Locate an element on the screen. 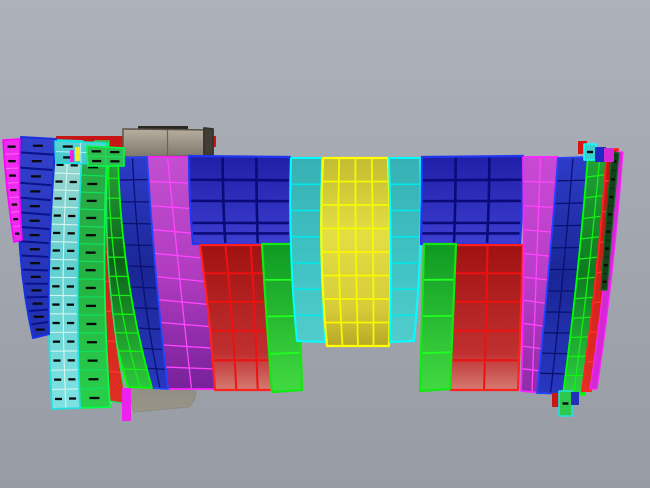 Image resolution: width=650 pixels, height=488 pixels. blue-tab-bottomright is located at coordinates (575, 398).